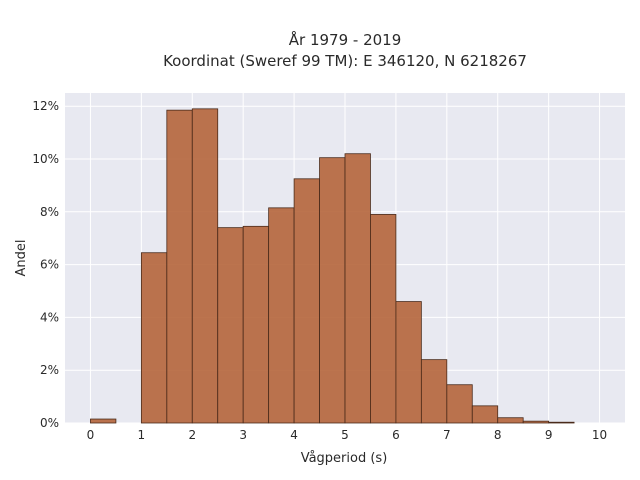 This screenshot has width=640, height=480. Describe the element at coordinates (345, 435) in the screenshot. I see `x-tick-label: 5` at that location.